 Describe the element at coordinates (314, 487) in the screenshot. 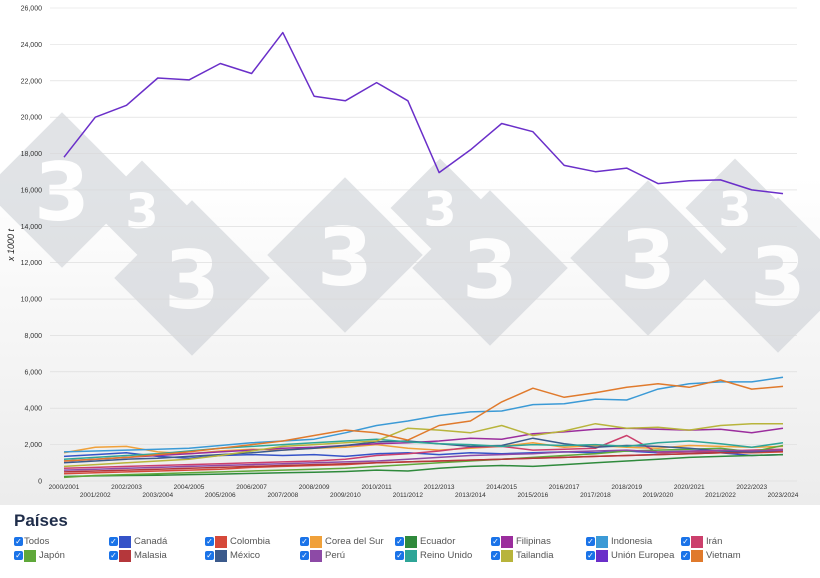

I see `x-tick-label: 2008/2009` at that location.